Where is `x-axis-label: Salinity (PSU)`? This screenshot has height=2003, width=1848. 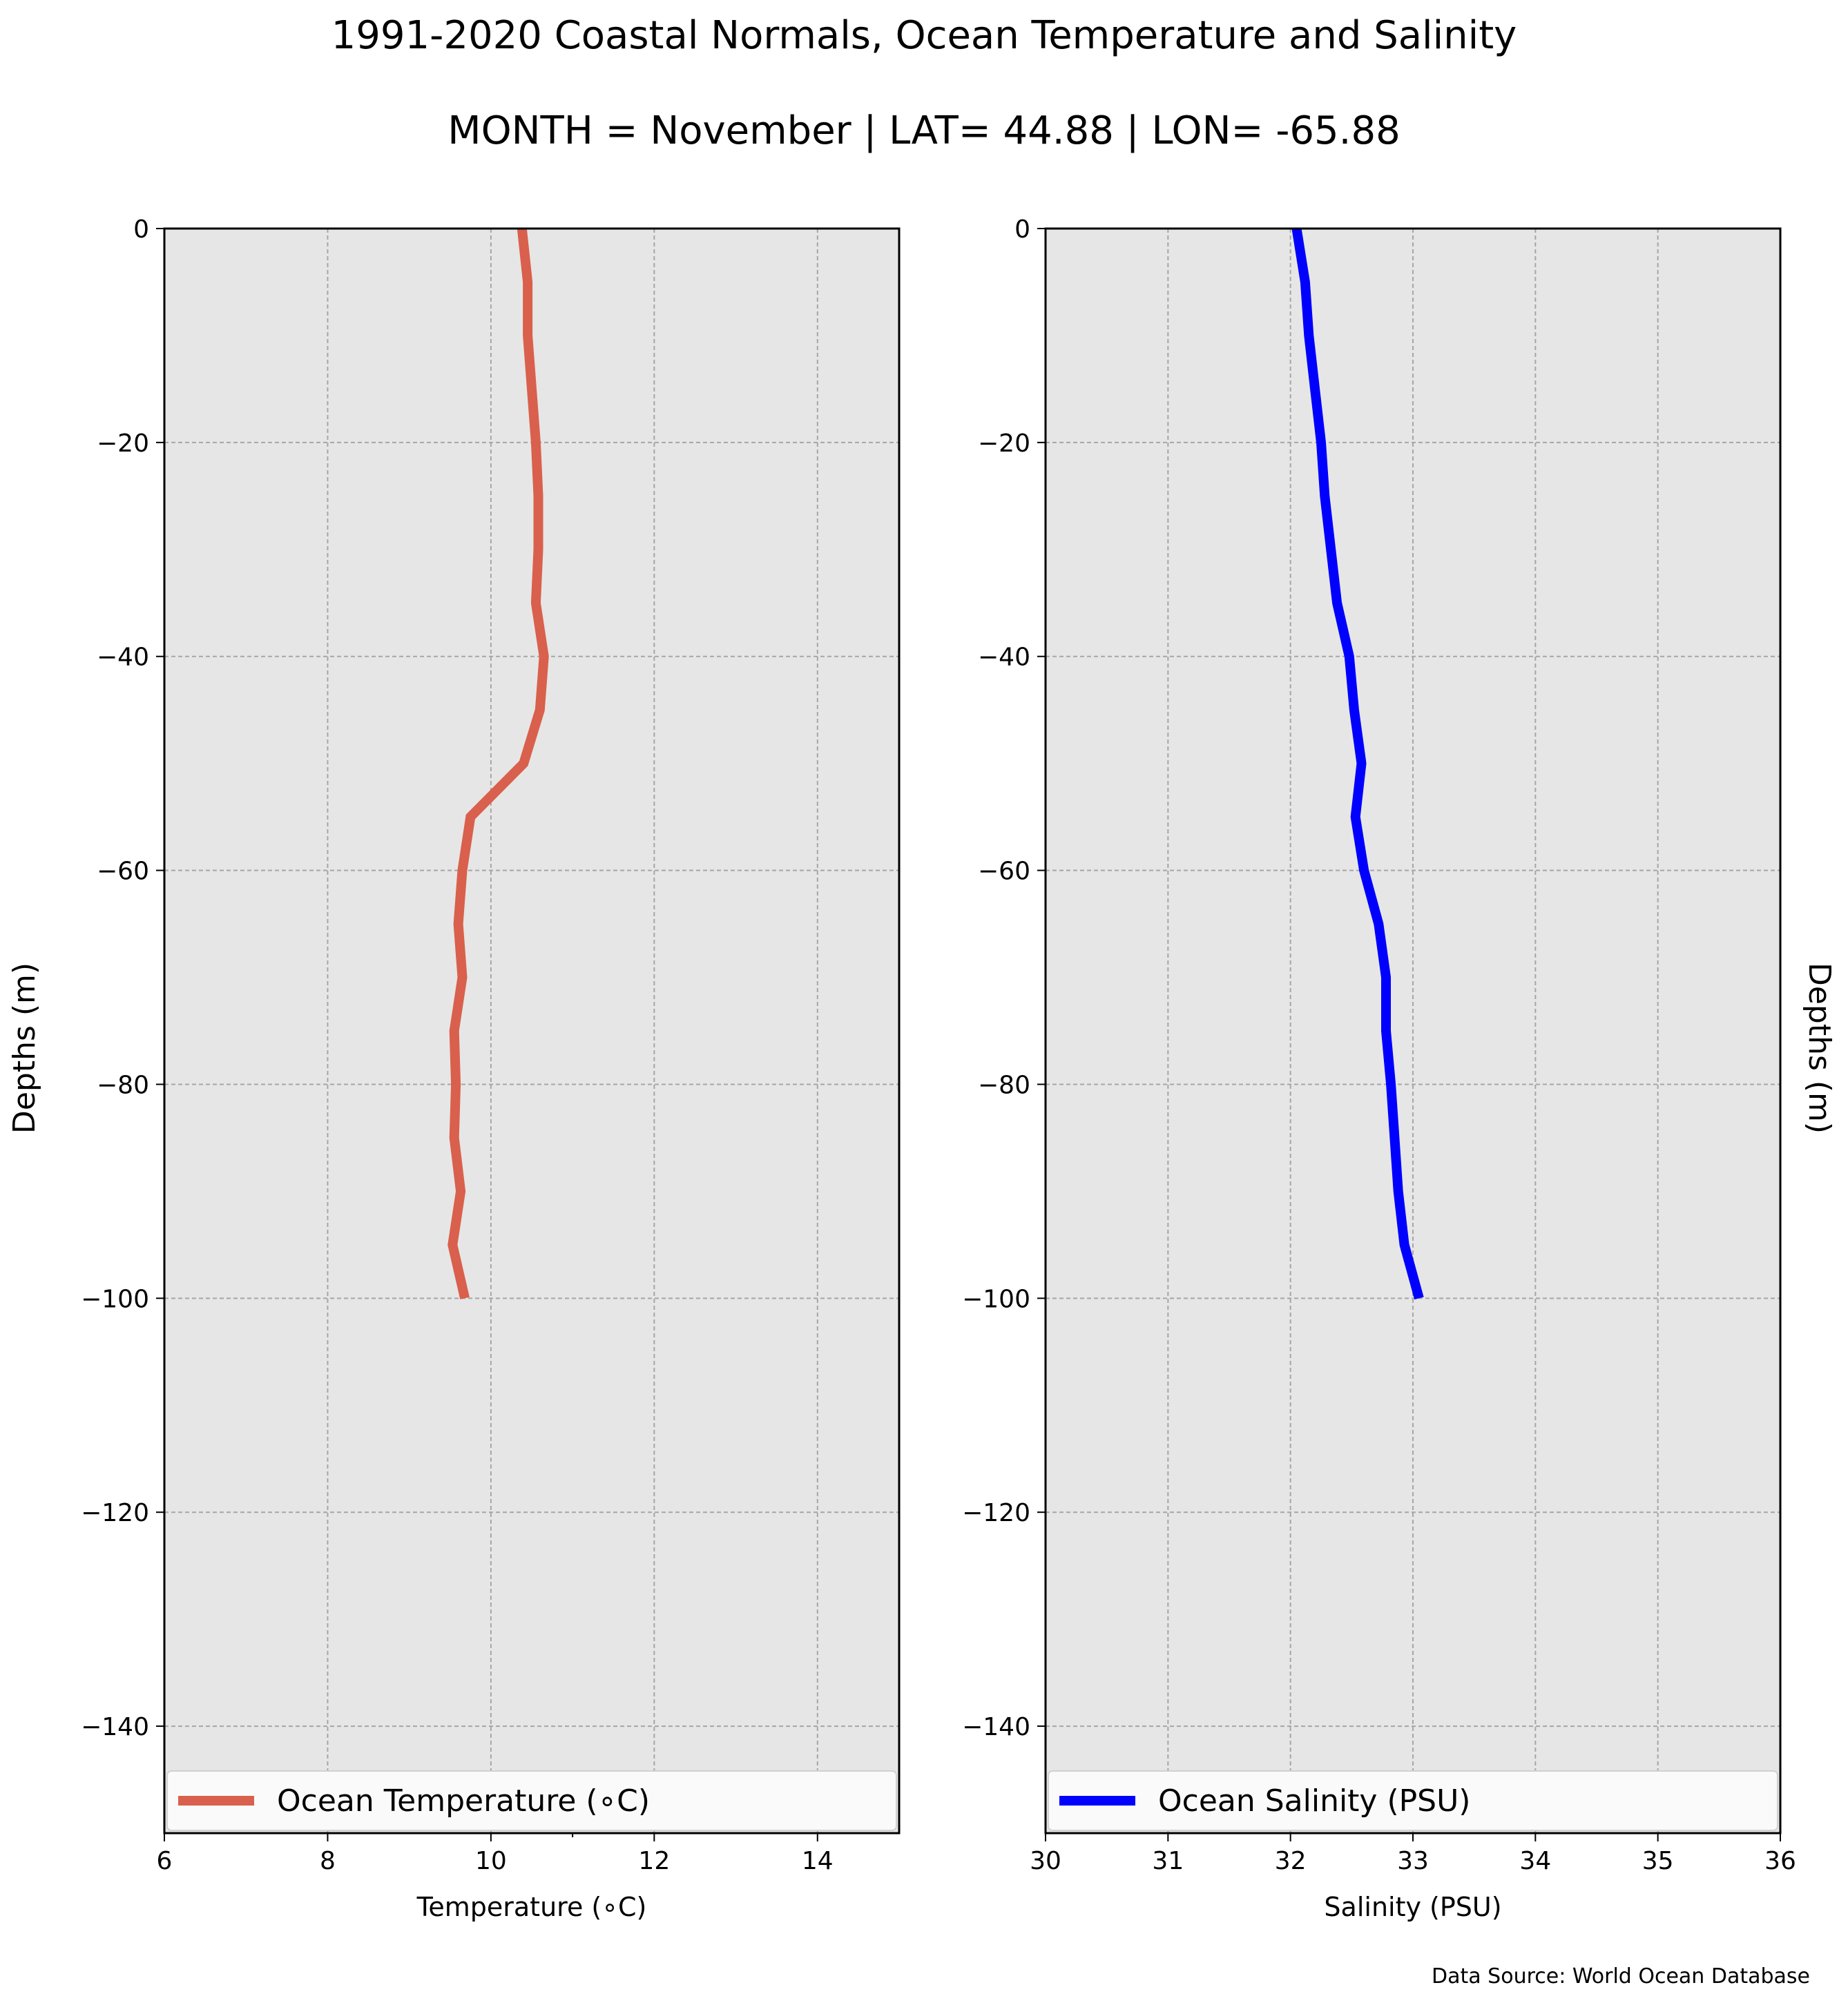 x-axis-label: Salinity (PSU) is located at coordinates (1412, 1907).